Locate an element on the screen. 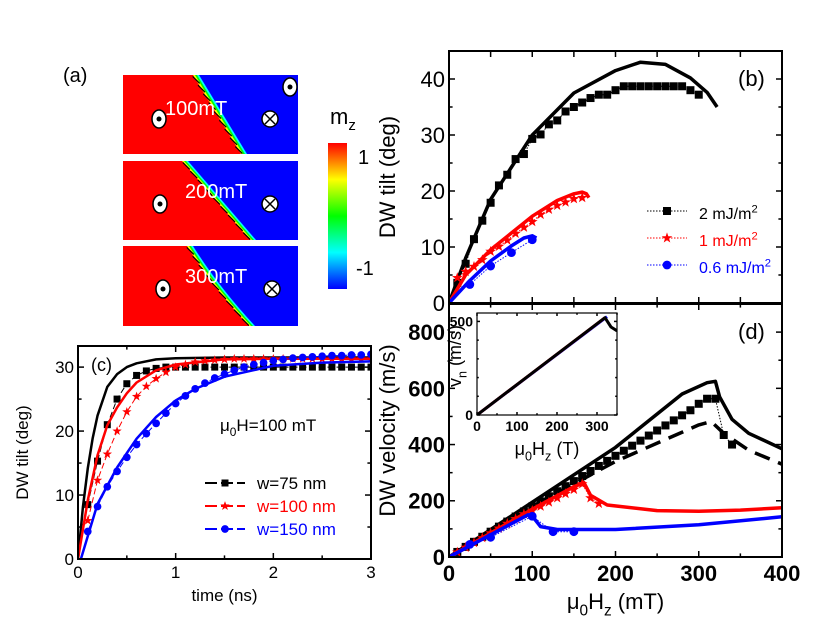 This screenshot has width=830, height=643. model-curve is located at coordinates (615, 535).